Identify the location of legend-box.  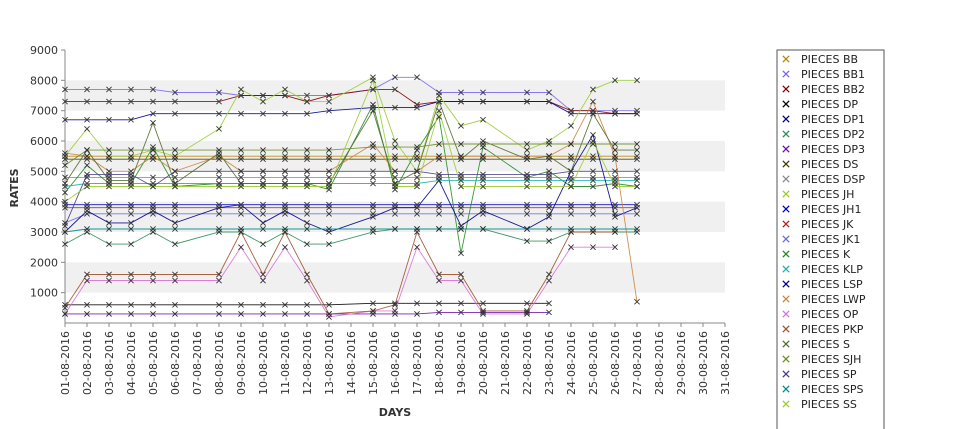
(830, 239).